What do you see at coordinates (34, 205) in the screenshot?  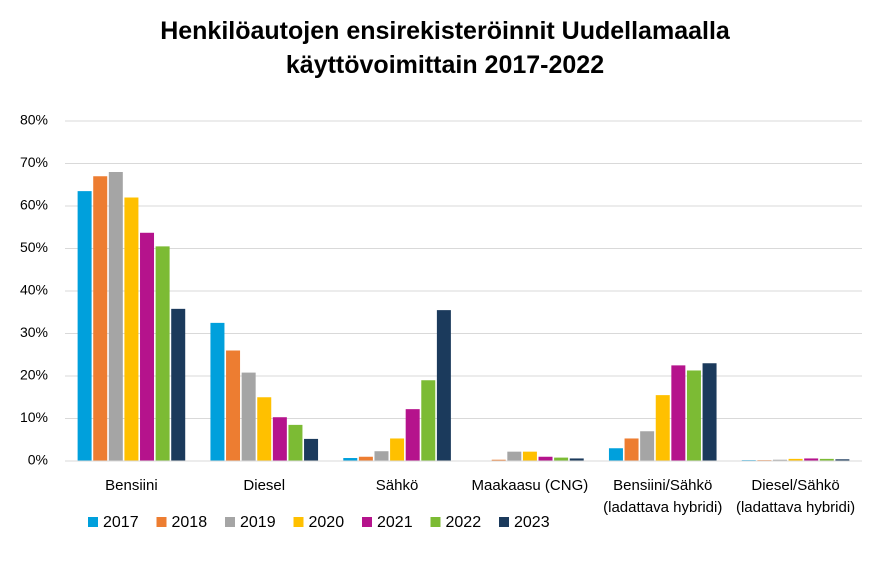 I see `y-tick-label: 60%` at bounding box center [34, 205].